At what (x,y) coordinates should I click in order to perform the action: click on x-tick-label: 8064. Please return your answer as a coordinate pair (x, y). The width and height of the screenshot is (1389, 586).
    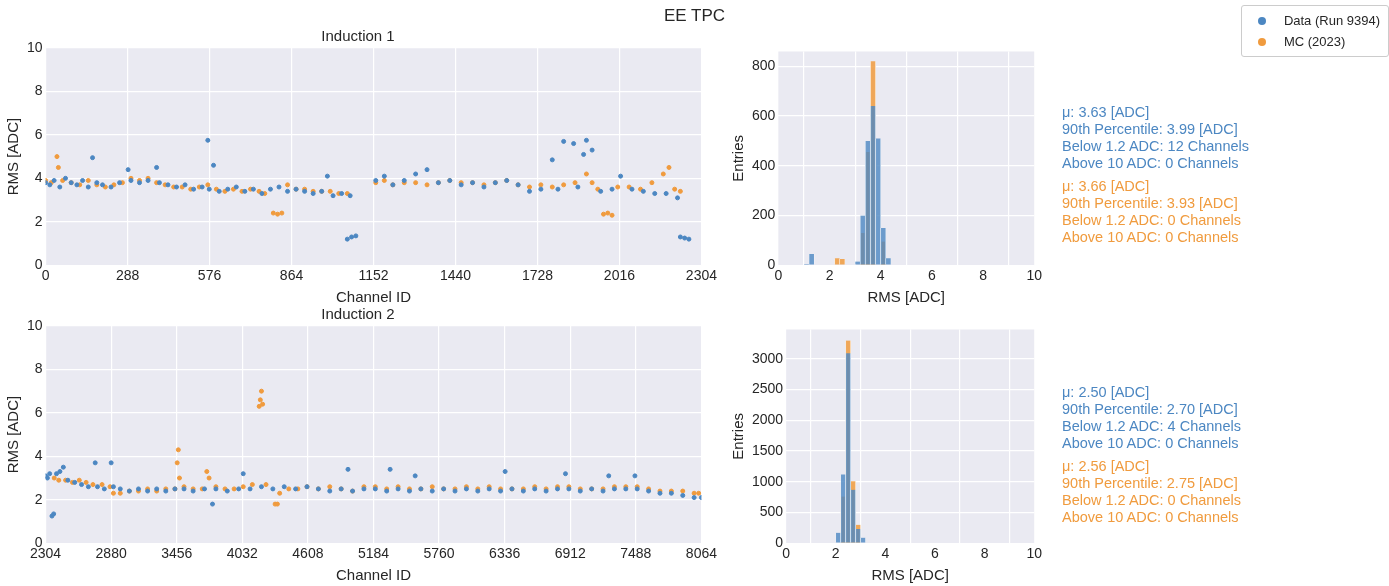
    Looking at the image, I should click on (701, 553).